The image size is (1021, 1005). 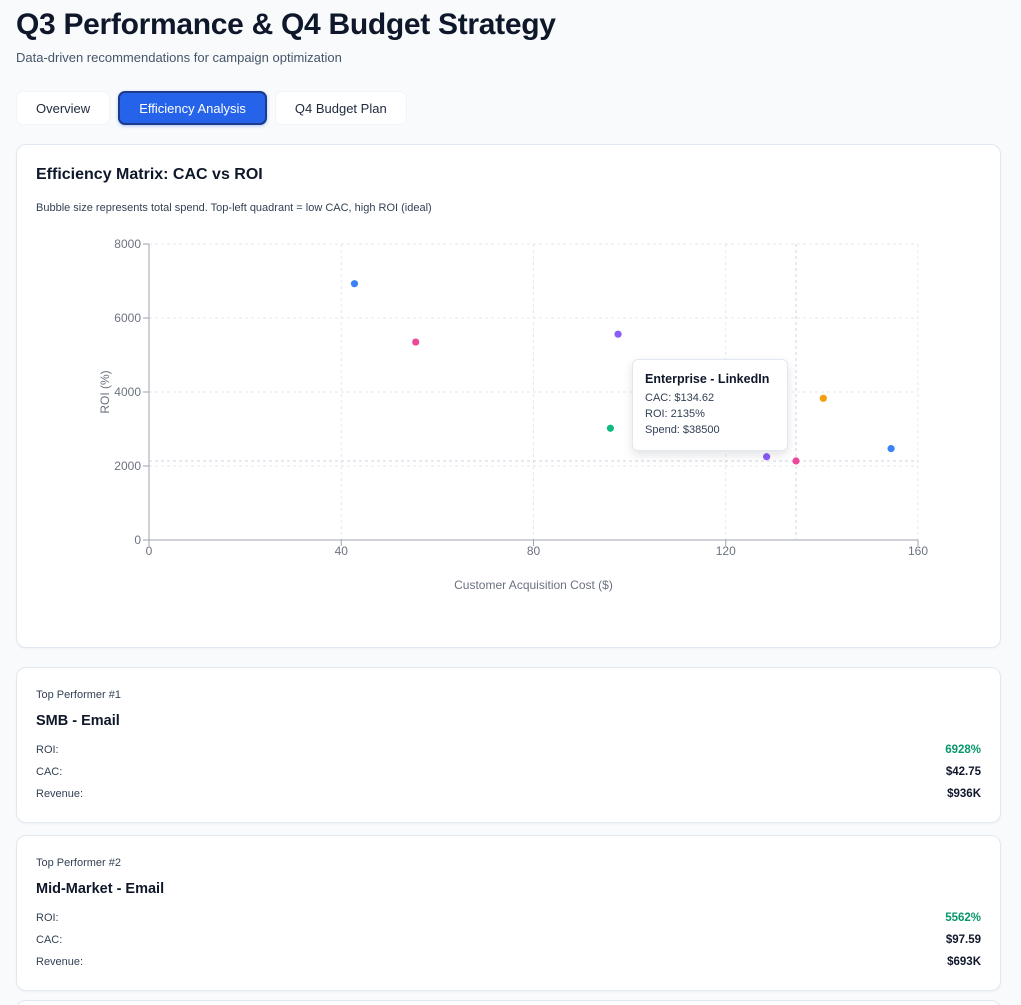 I want to click on performer-cac-row: CAC: $97.59, so click(x=508, y=940).